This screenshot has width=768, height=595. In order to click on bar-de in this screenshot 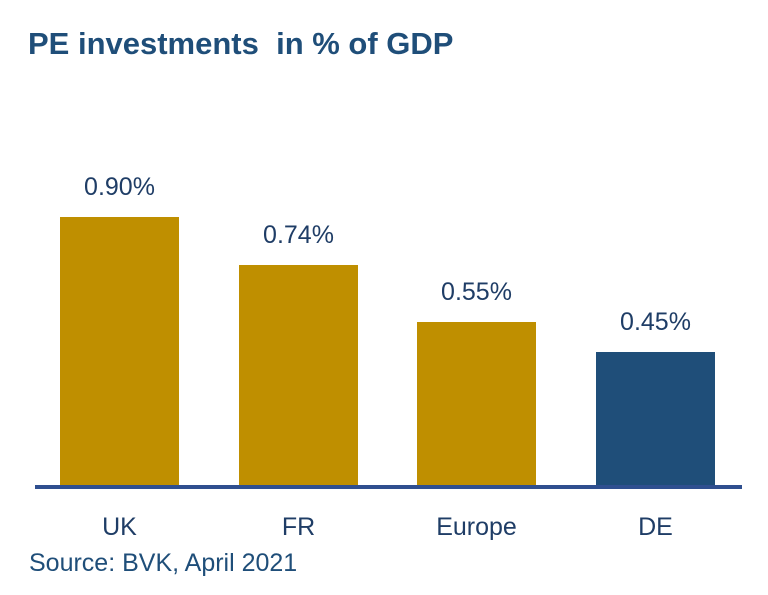, I will do `click(655, 419)`.